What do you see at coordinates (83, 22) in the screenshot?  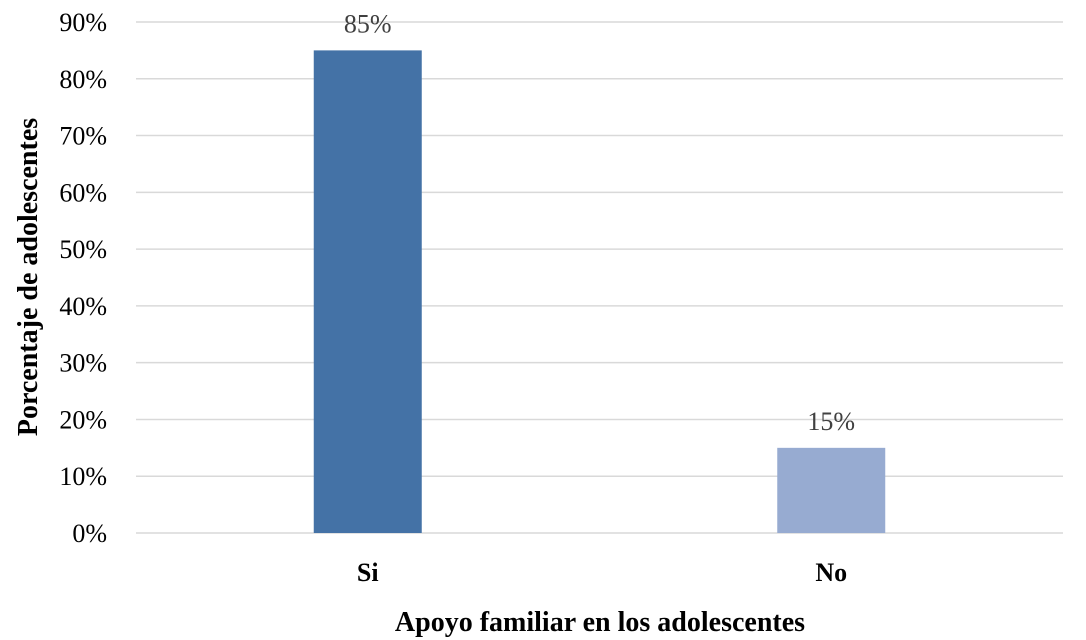 I see `y-tick-label: 90%` at bounding box center [83, 22].